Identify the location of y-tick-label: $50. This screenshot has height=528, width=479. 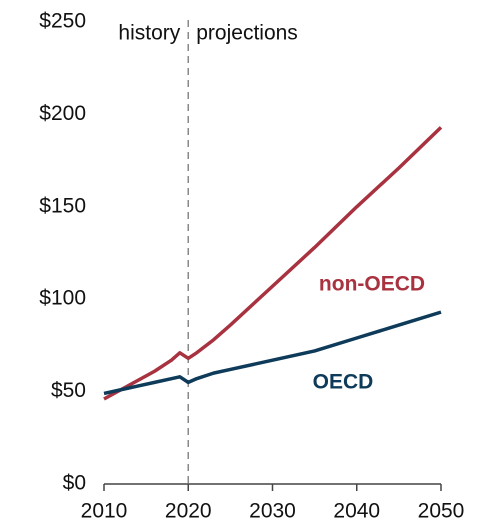
(68, 390).